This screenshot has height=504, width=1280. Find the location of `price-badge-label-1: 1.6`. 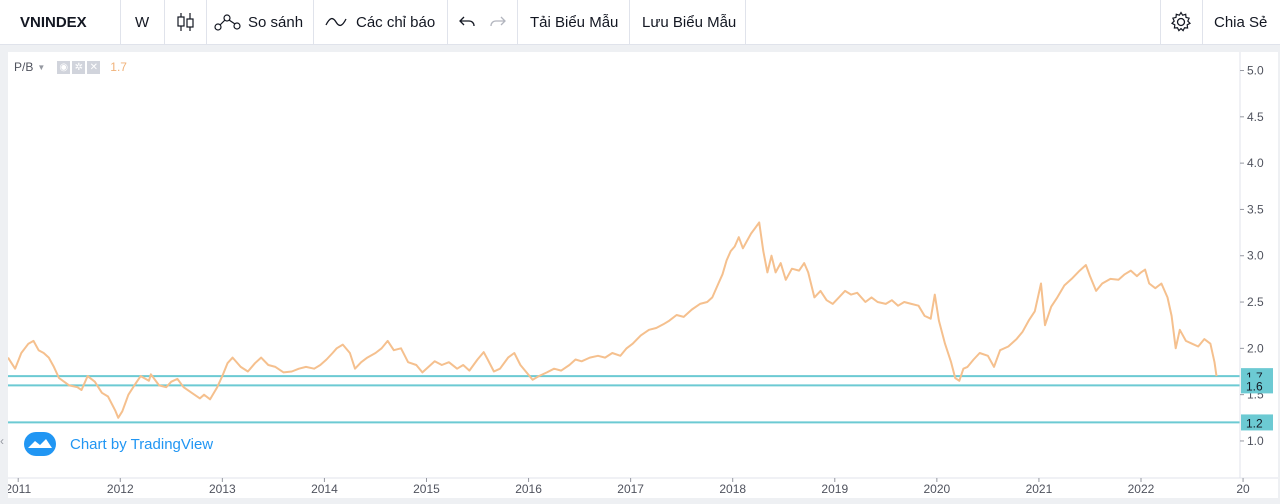

price-badge-label-1: 1.6 is located at coordinates (1254, 386).